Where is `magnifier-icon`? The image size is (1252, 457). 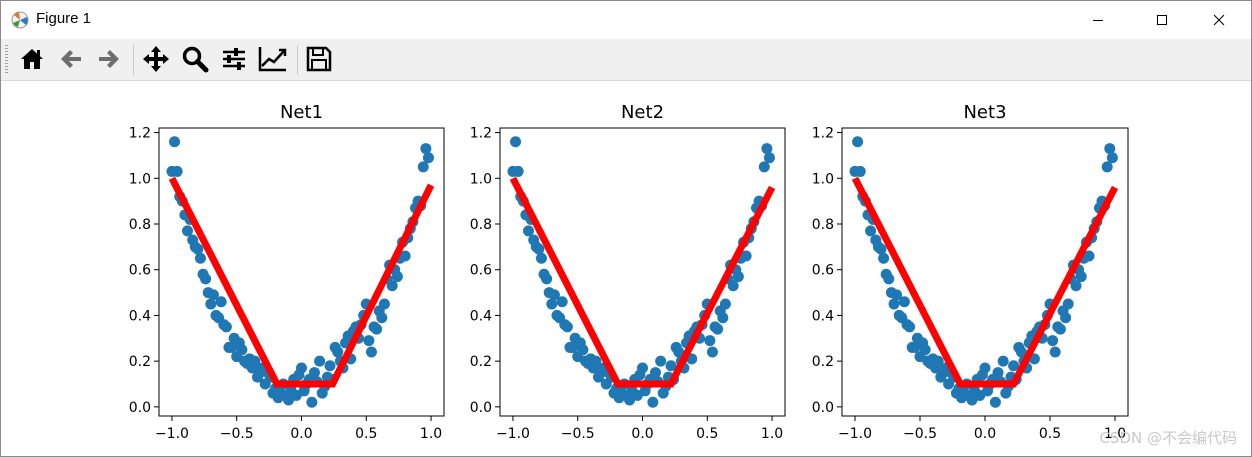 magnifier-icon is located at coordinates (195, 59).